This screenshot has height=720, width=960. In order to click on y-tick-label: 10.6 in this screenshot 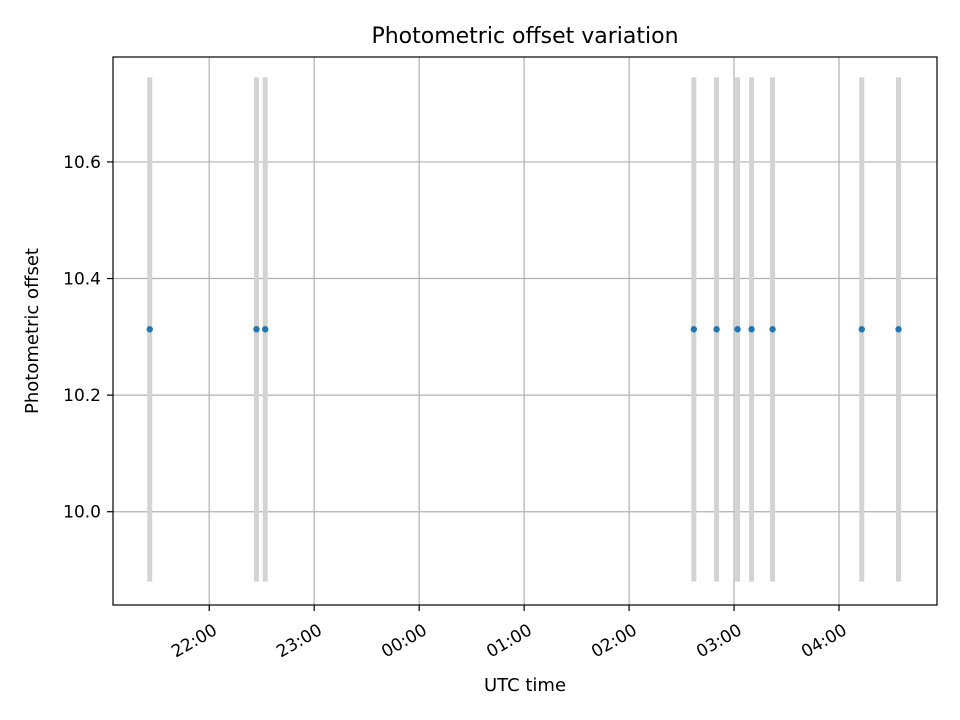, I will do `click(82, 163)`.